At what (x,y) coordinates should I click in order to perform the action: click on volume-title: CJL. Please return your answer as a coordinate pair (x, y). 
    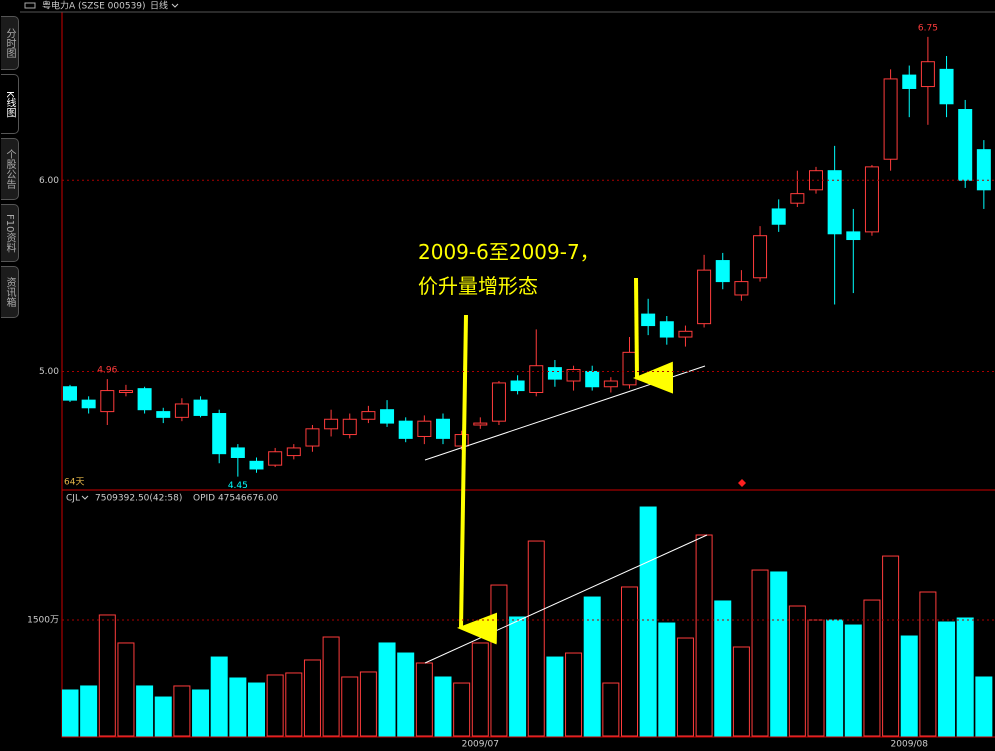
    Looking at the image, I should click on (73, 499).